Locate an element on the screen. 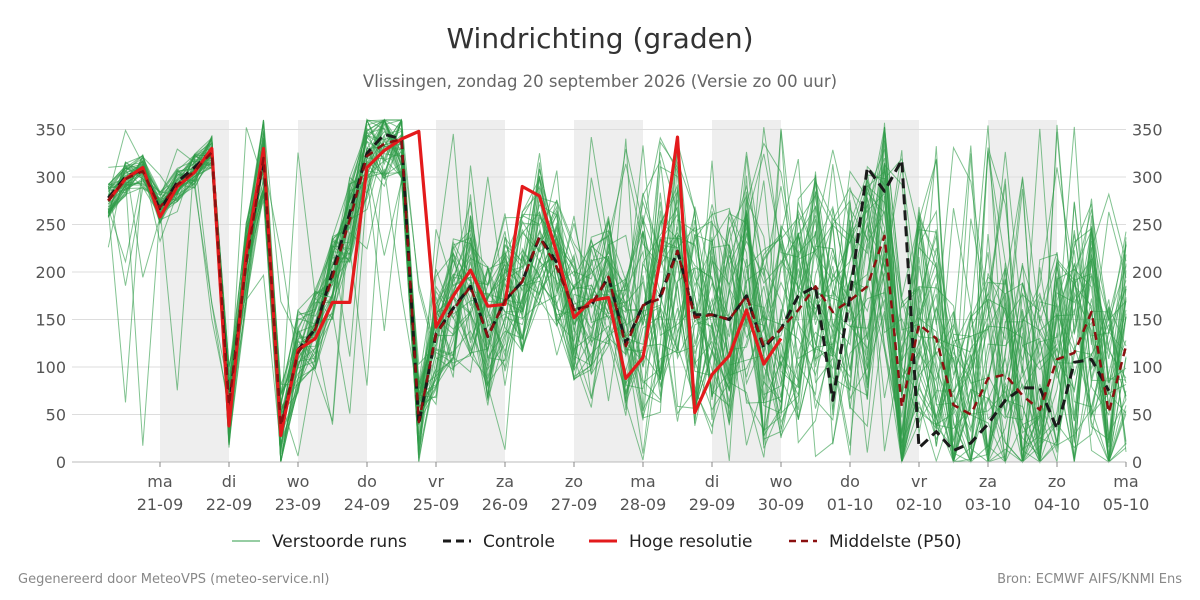 The image size is (1200, 600). y-tick-label-right: 300 is located at coordinates (1147, 177).